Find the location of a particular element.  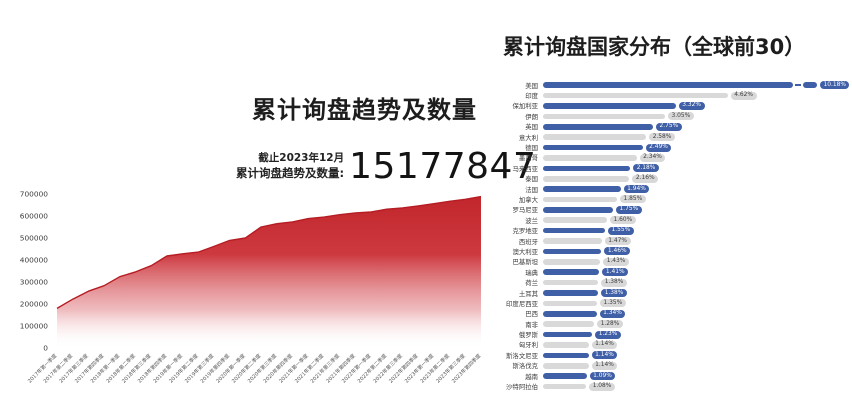

value-badge: 1.38% is located at coordinates (614, 282).